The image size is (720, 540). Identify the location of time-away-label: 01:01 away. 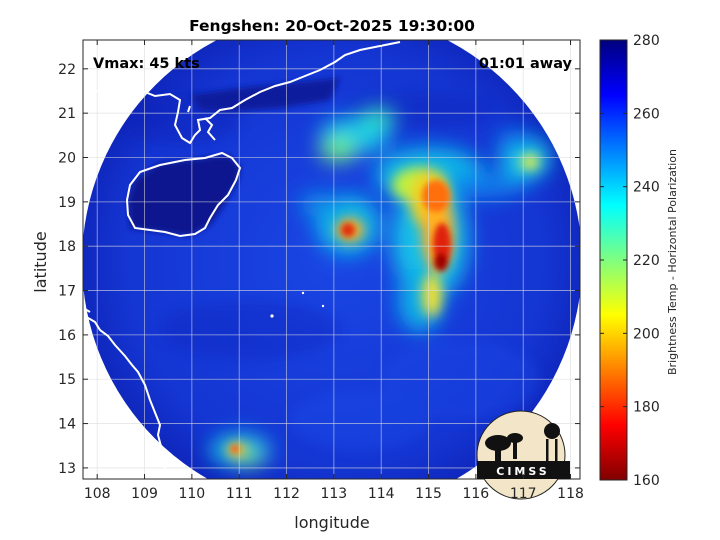
(526, 64).